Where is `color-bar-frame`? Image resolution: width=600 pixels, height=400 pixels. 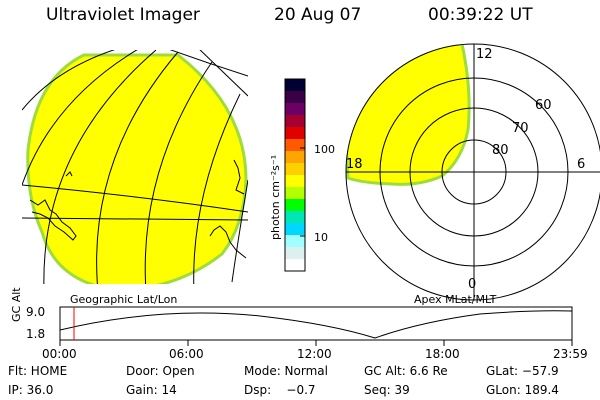 color-bar-frame is located at coordinates (295, 175).